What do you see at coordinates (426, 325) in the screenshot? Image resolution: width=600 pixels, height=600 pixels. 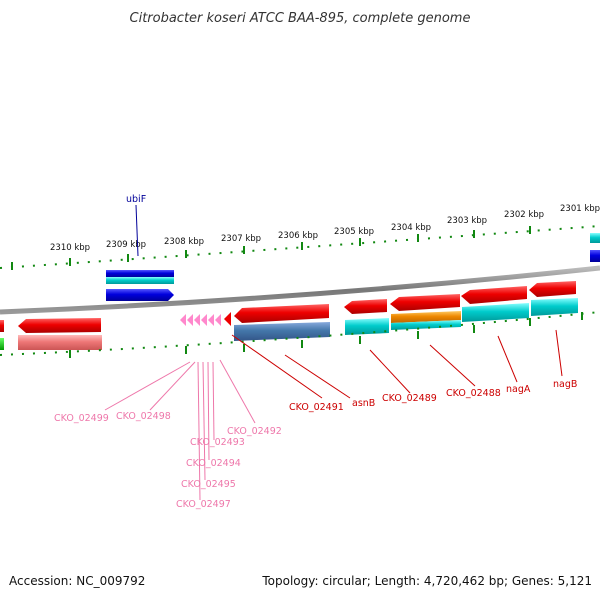 I see `gene-CKO_02488-cds` at bounding box center [426, 325].